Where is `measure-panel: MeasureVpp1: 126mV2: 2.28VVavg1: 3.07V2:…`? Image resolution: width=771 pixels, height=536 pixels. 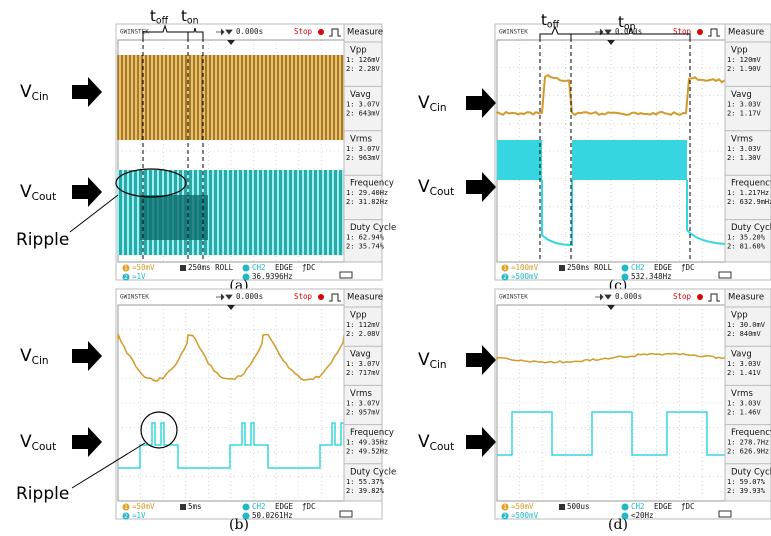
measure-panel: MeasureVpp1: 126mV2: 2.28VVavg1: 3.07V2:… is located at coordinates (370, 143).